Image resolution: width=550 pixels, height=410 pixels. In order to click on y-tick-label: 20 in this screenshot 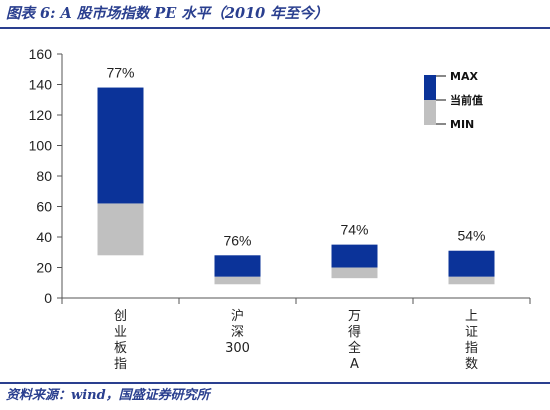, I will do `click(44, 268)`.